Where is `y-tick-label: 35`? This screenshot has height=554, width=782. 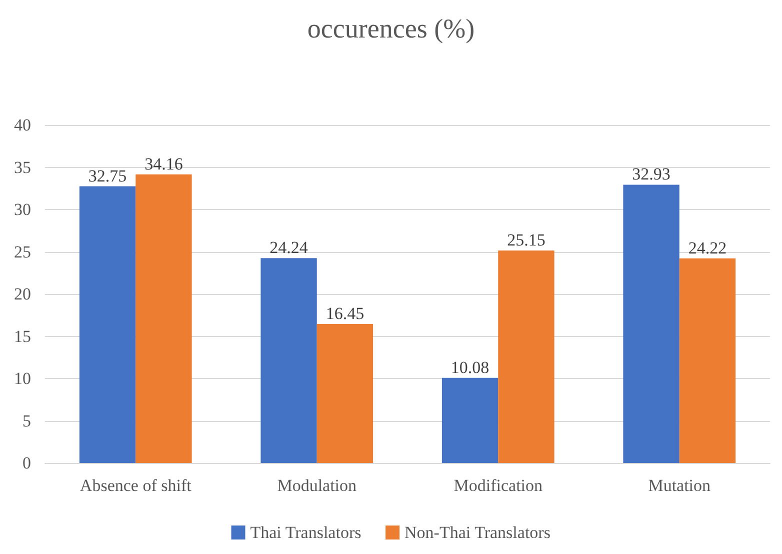
y-tick-label: 35 is located at coordinates (22, 167).